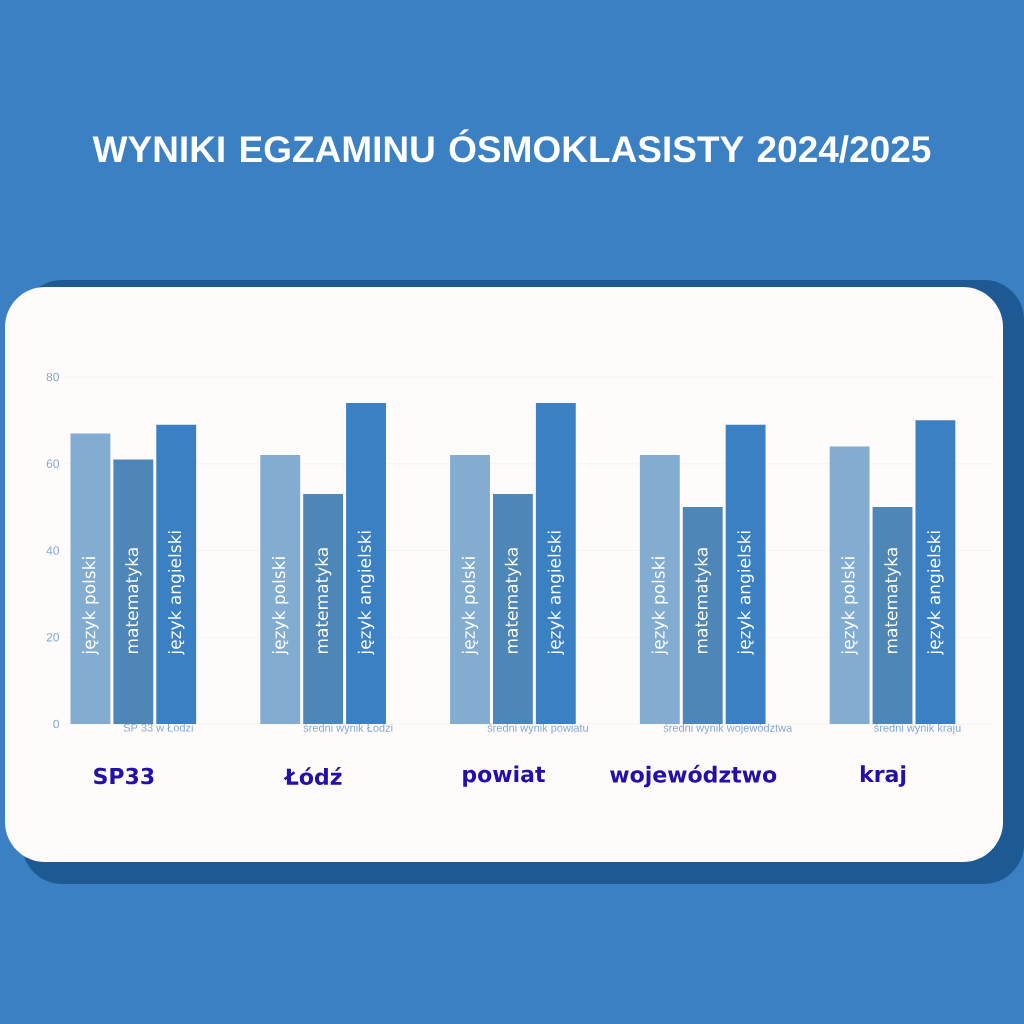 This screenshot has width=1024, height=1024. What do you see at coordinates (56, 724) in the screenshot?
I see `y-tick-label: 0` at bounding box center [56, 724].